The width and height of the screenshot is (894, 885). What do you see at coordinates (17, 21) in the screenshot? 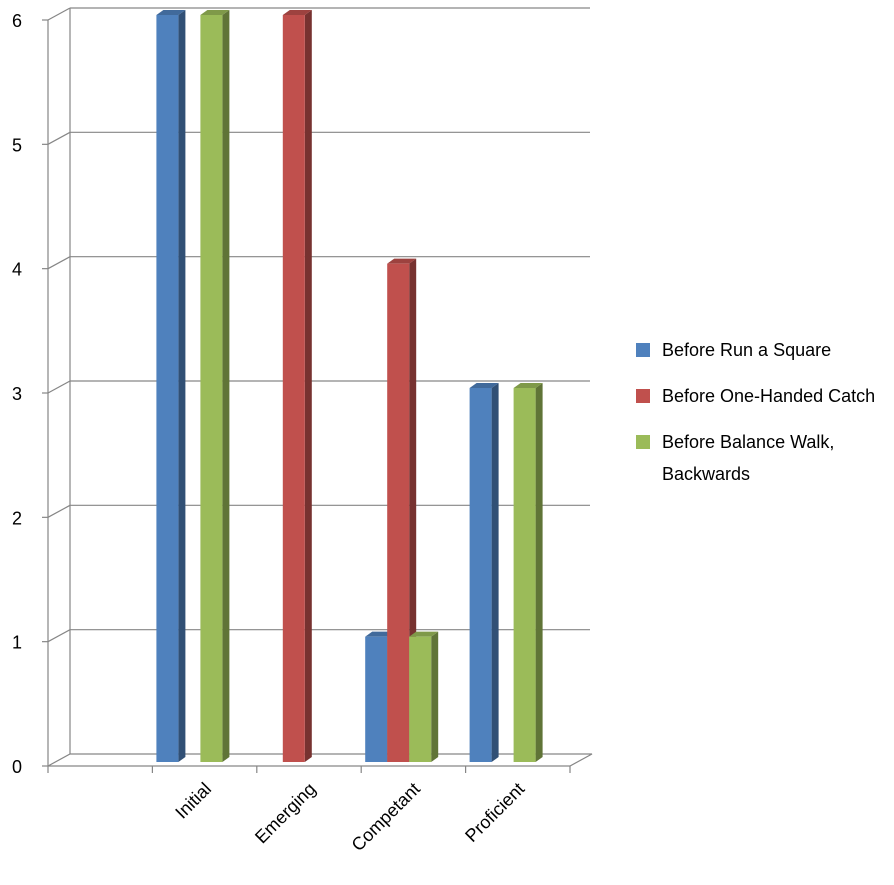
I see `y-tick-label-6: 6` at bounding box center [17, 21].